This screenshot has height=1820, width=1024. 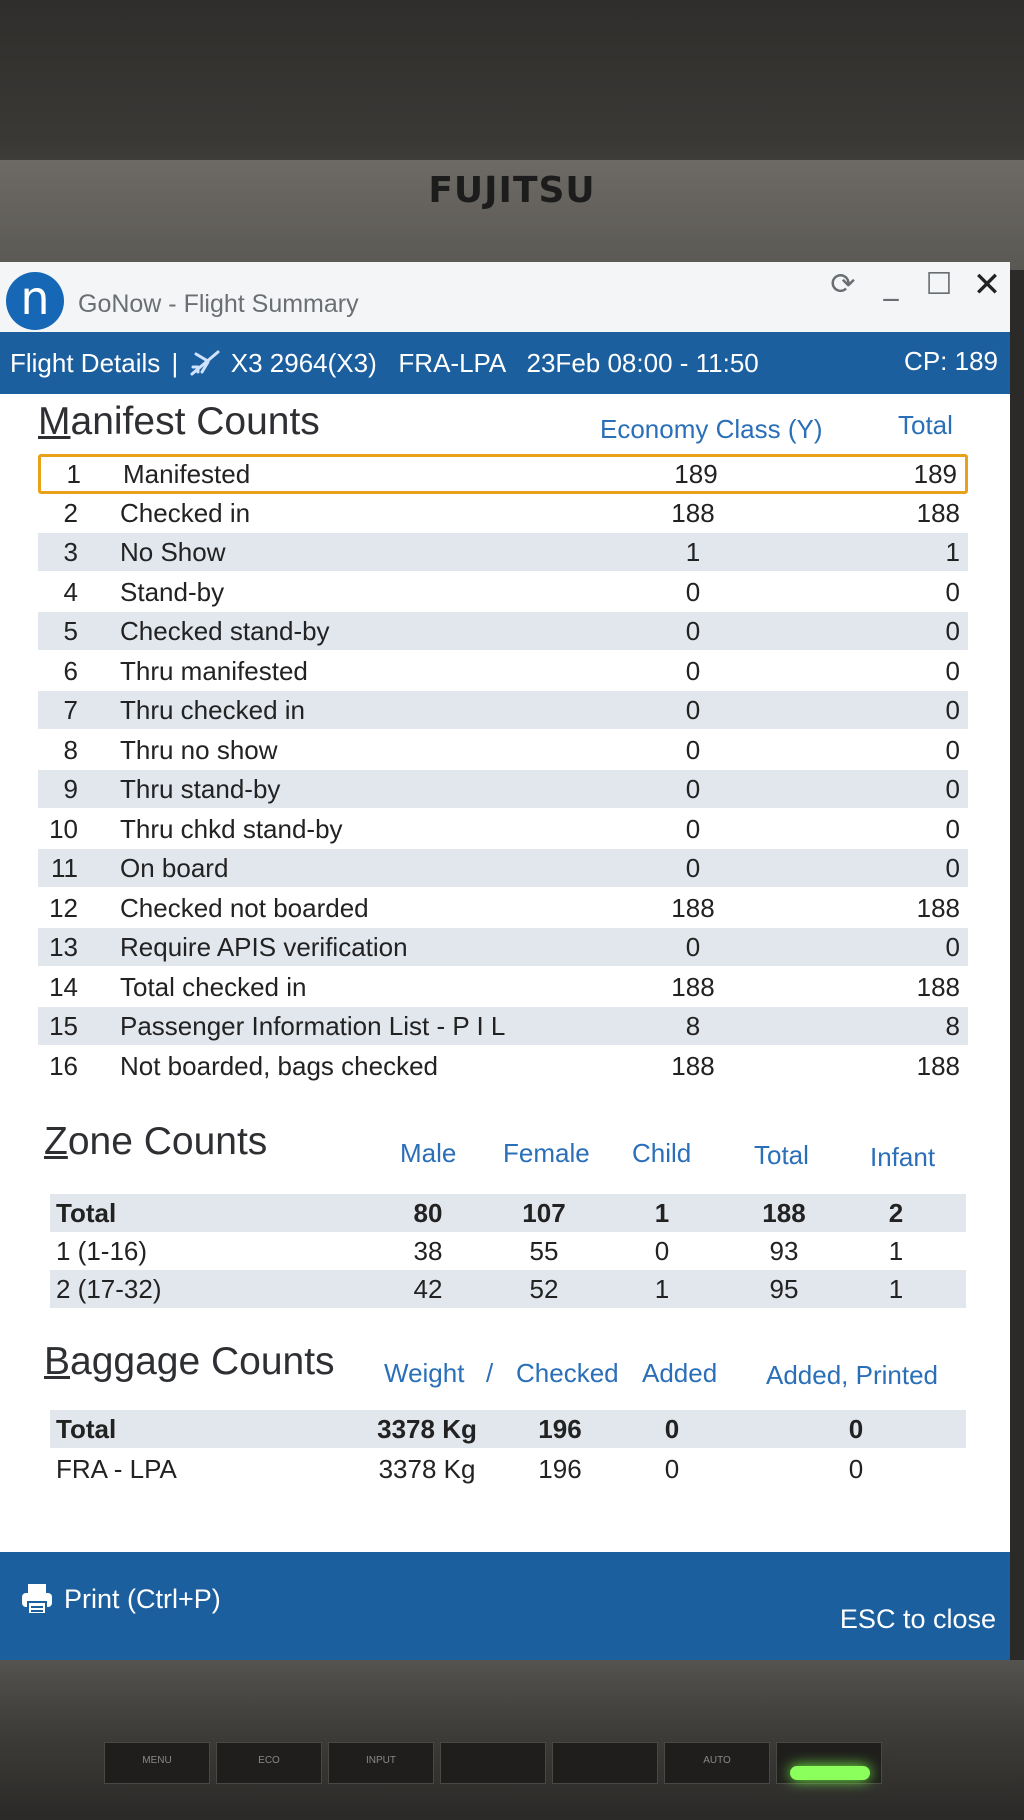 I want to click on title-bar: n GoNow - Flight Summary ⟳ _ ☐ ✕, so click(x=505, y=297).